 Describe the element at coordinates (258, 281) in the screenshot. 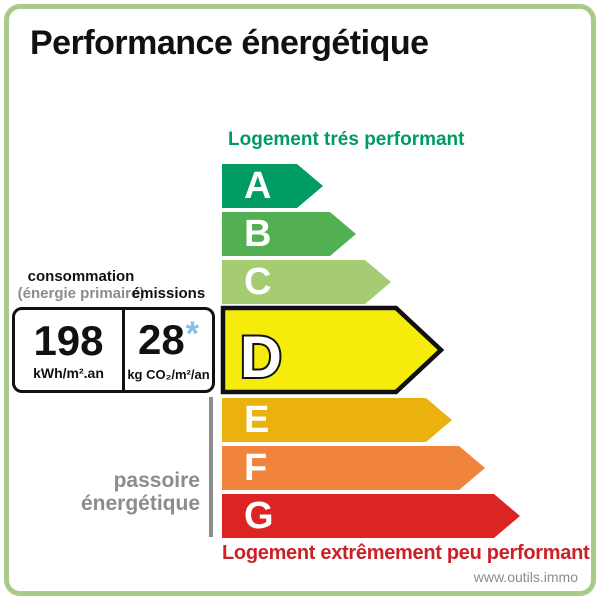

I see `class-c-letter: C` at that location.